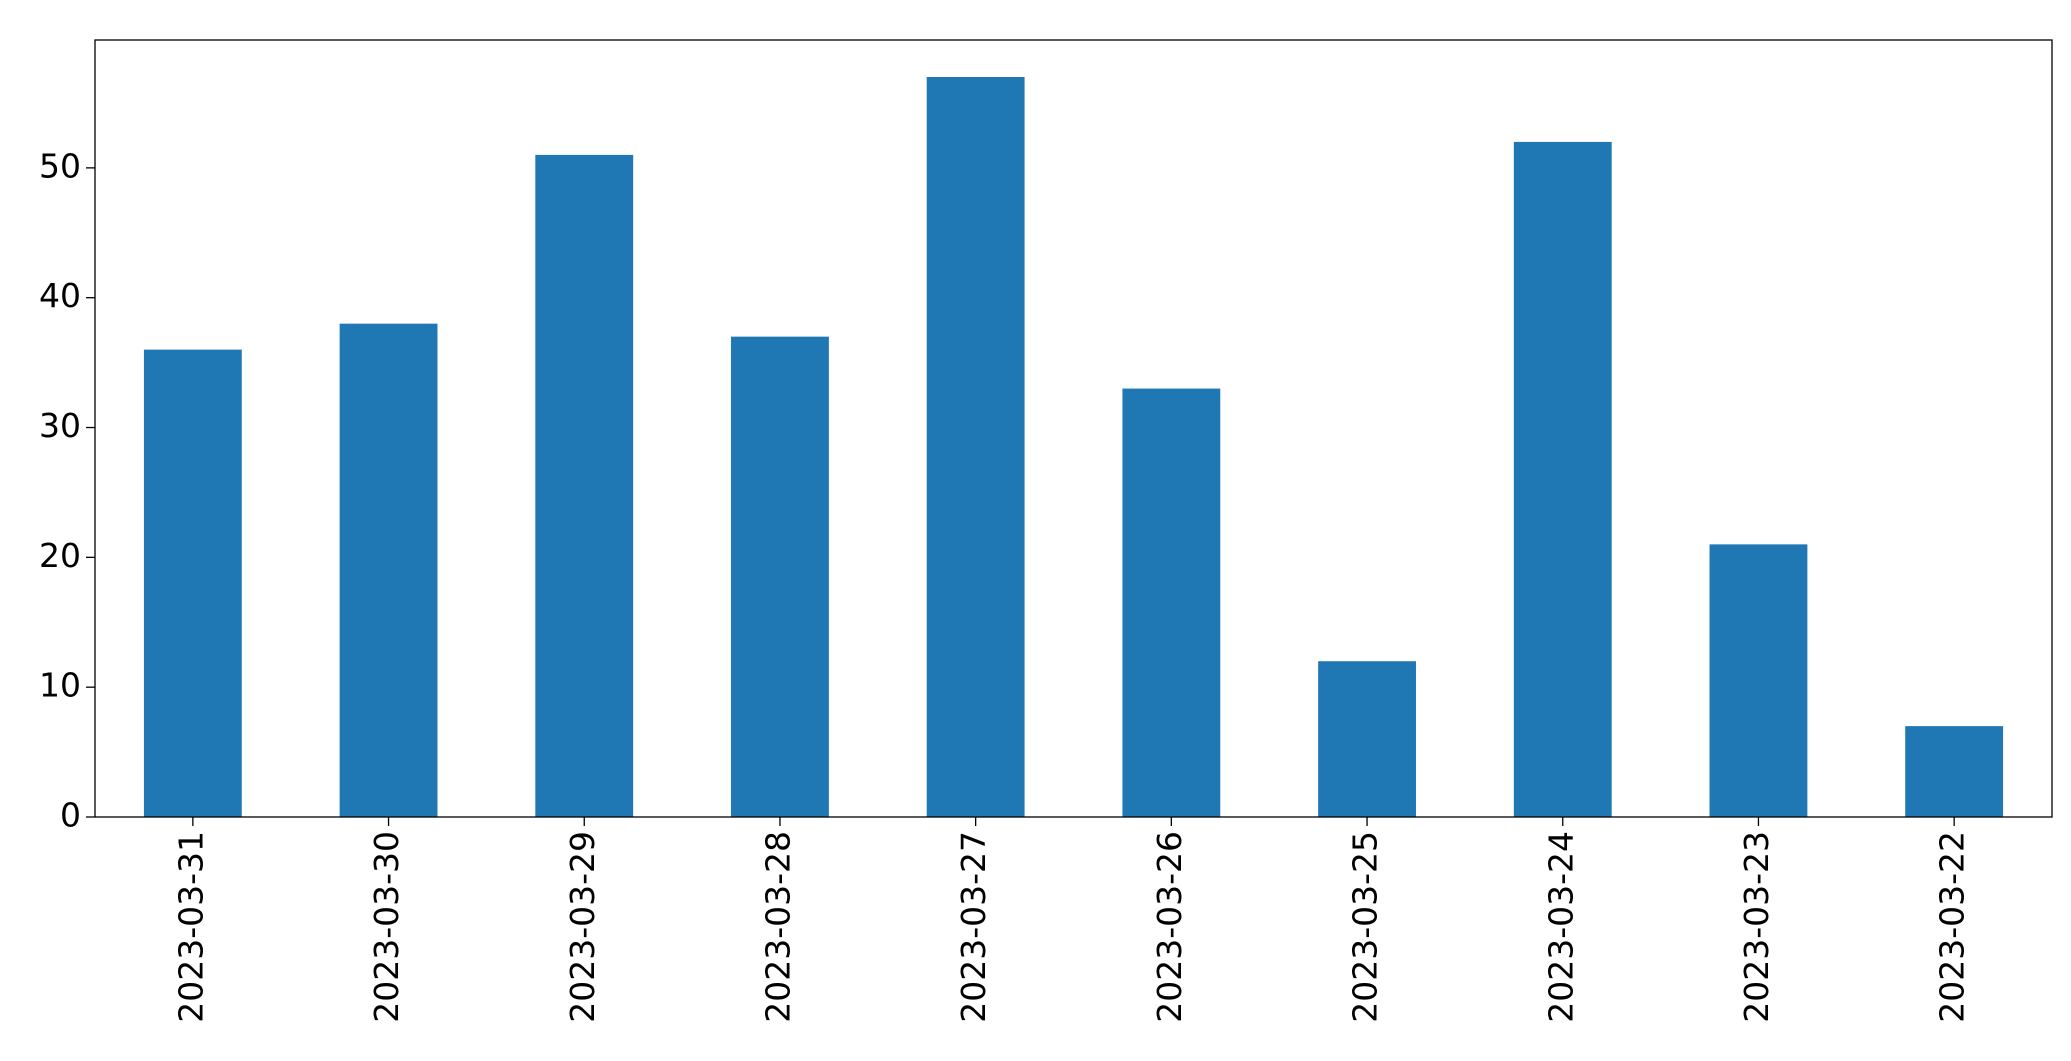  Describe the element at coordinates (60, 555) in the screenshot. I see `y-tick-label: 20` at that location.